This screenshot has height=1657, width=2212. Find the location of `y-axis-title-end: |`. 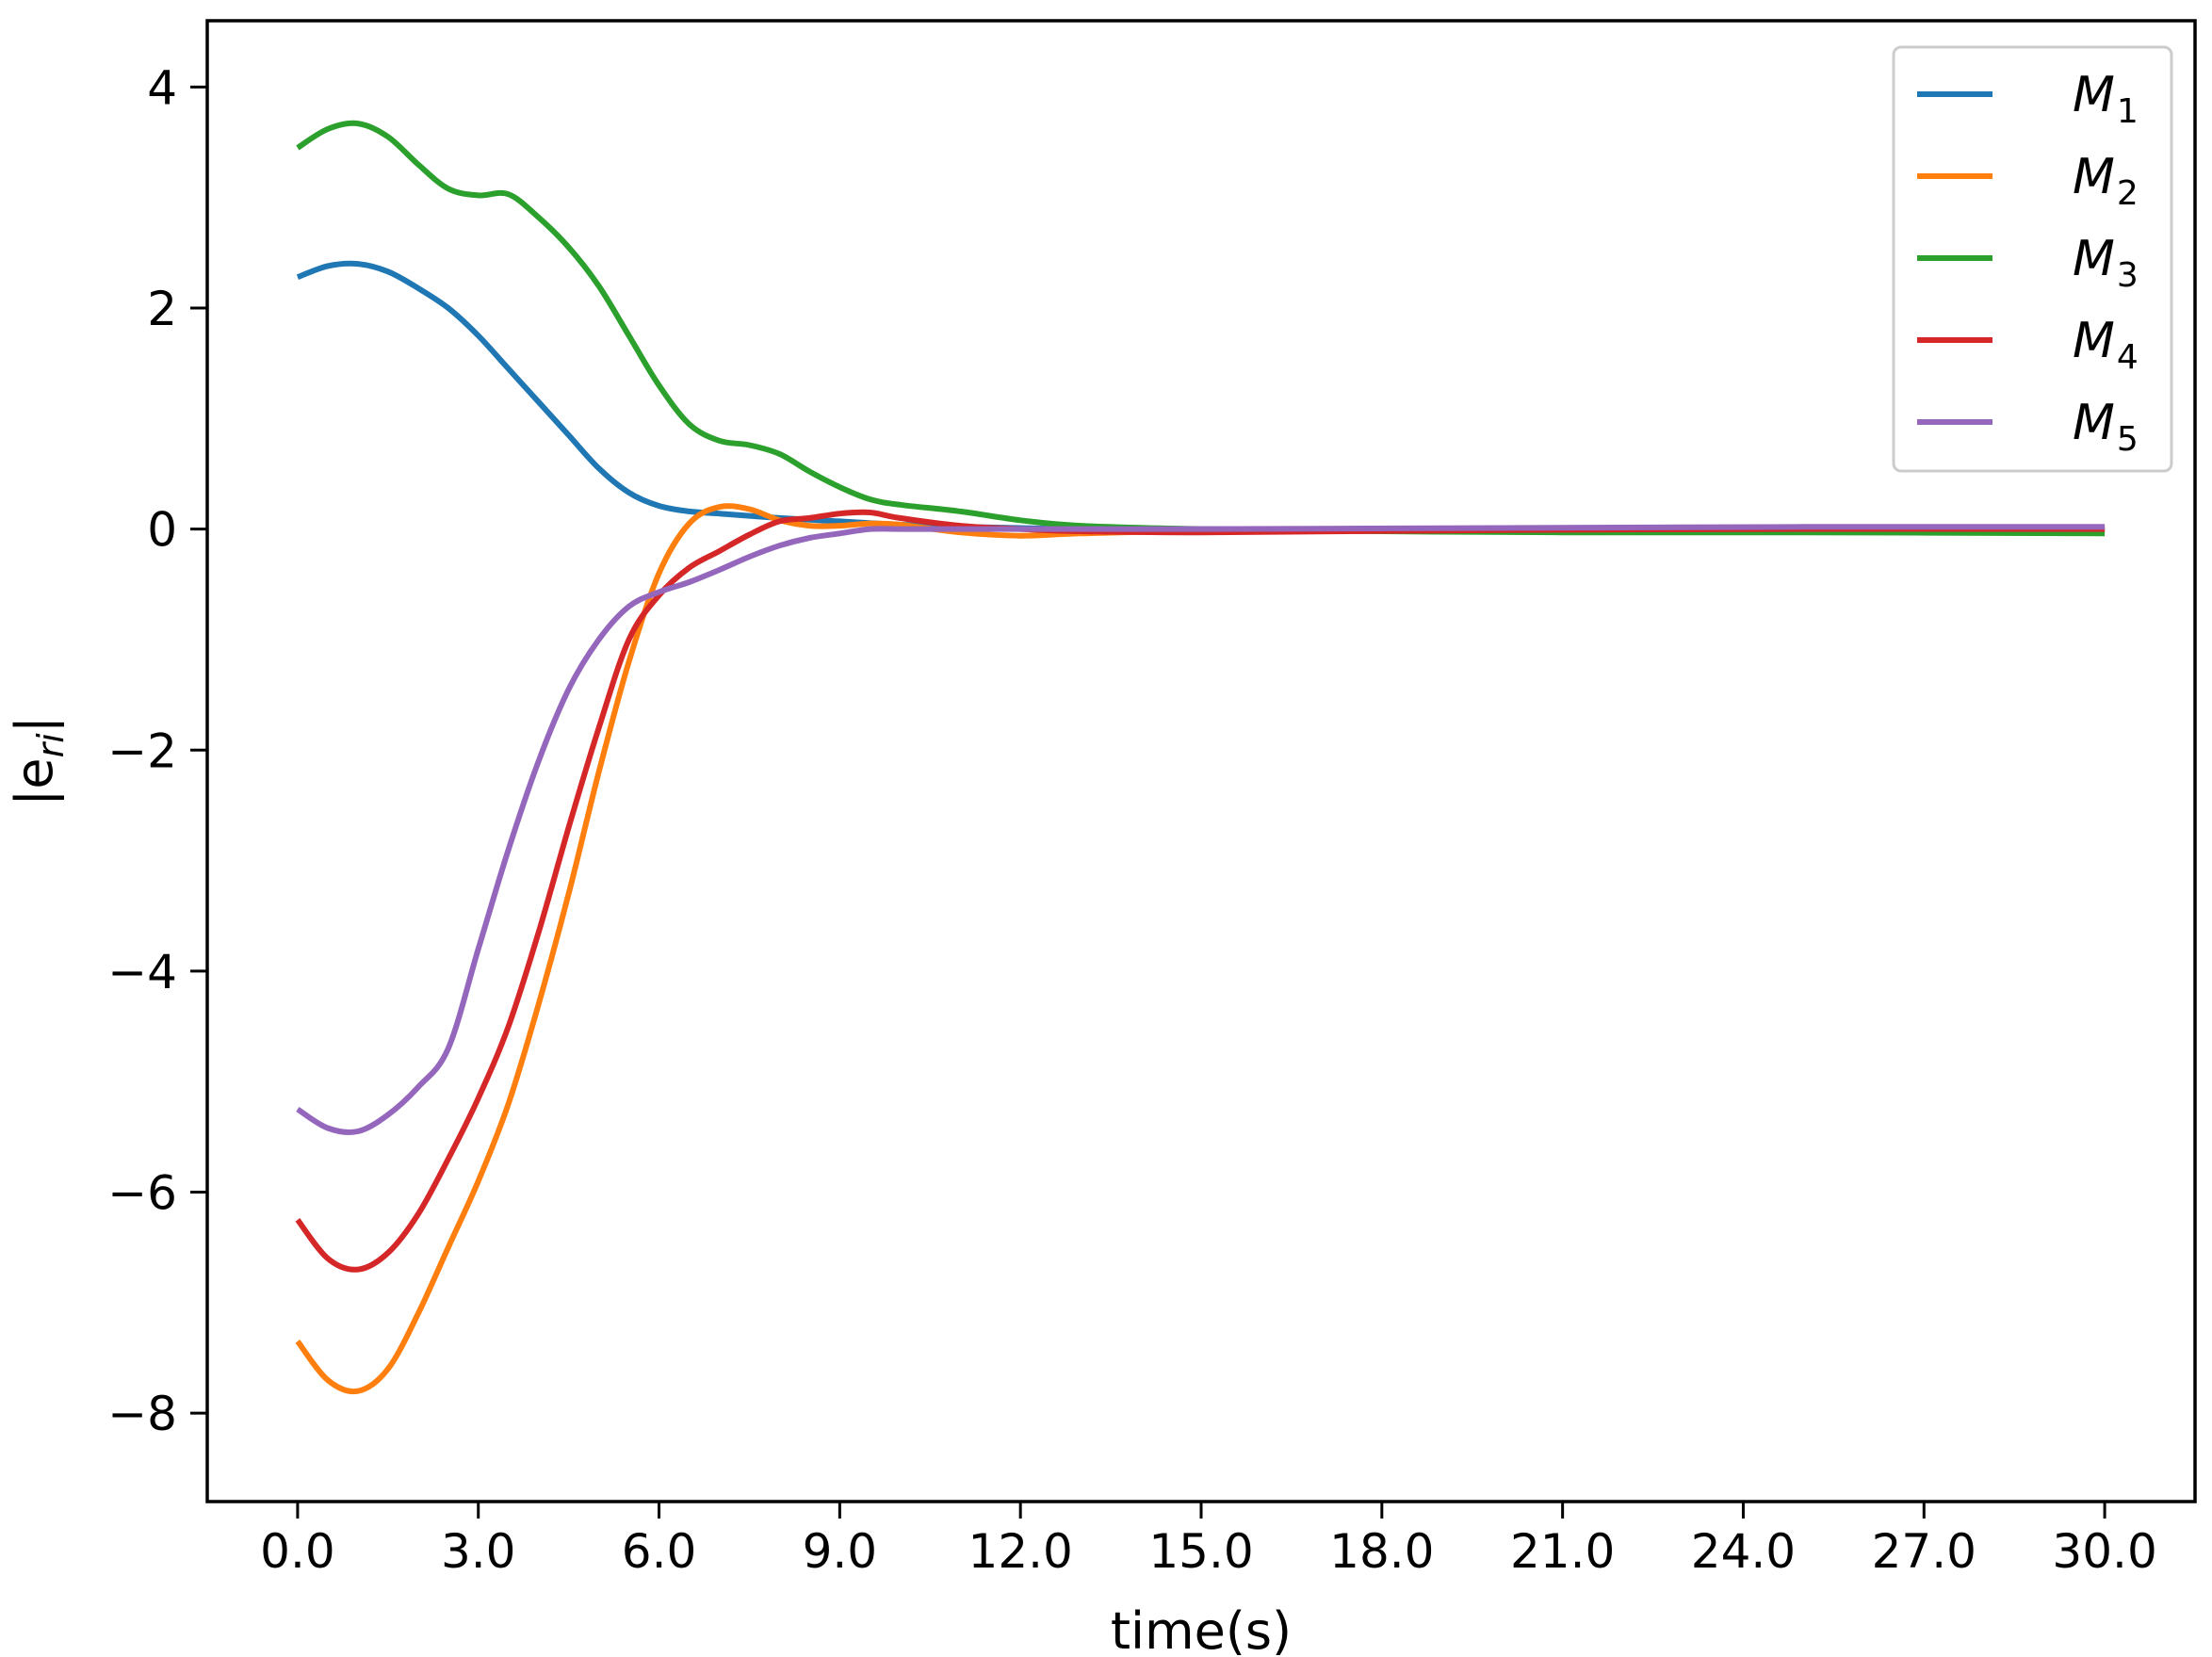

y-axis-title-end: | is located at coordinates (34, 724).